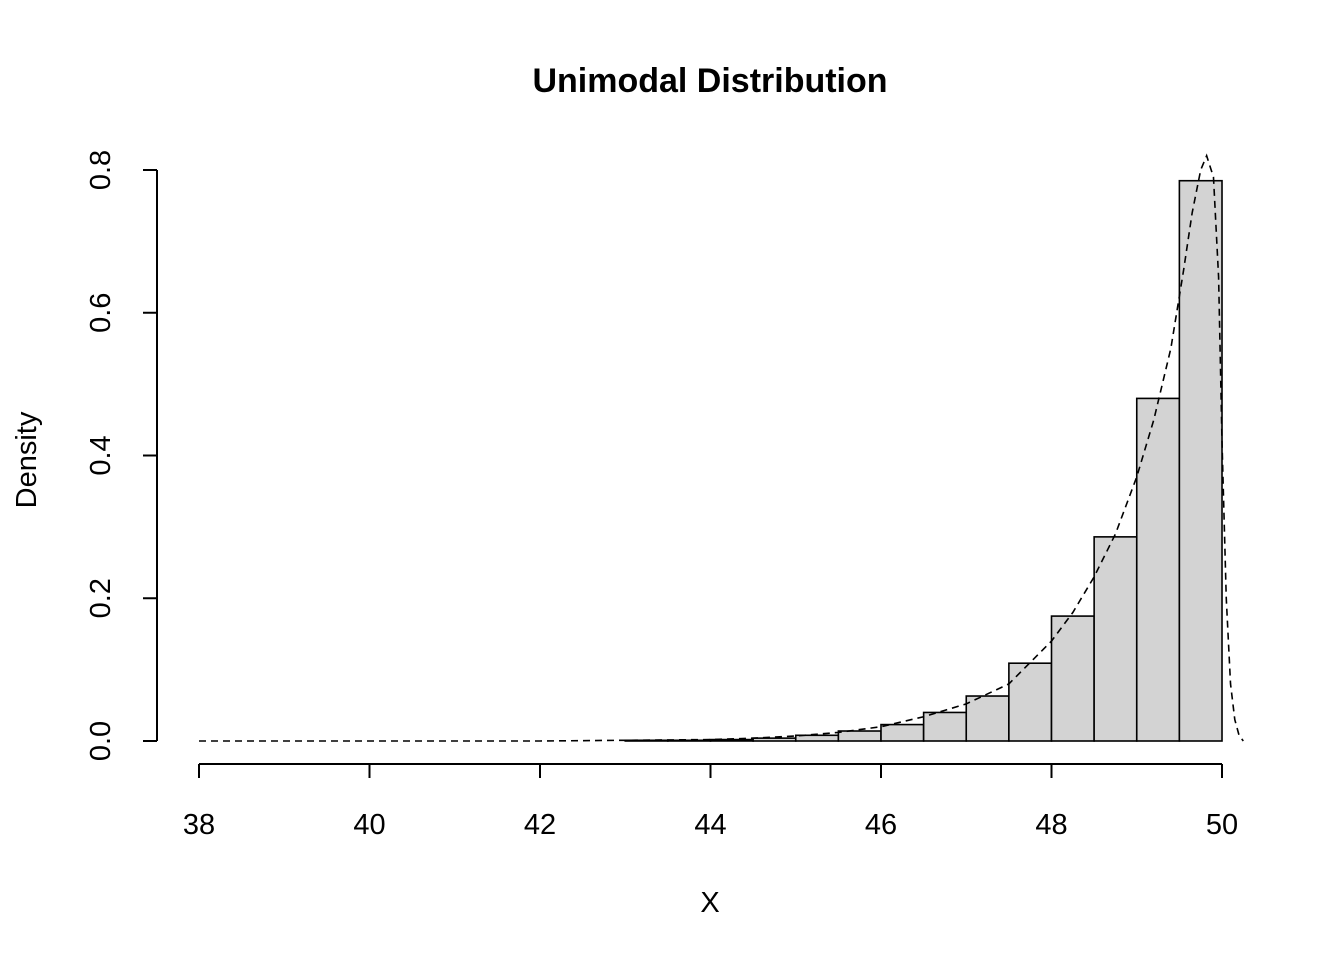  What do you see at coordinates (540, 825) in the screenshot?
I see `x-tick-label-2: 42` at bounding box center [540, 825].